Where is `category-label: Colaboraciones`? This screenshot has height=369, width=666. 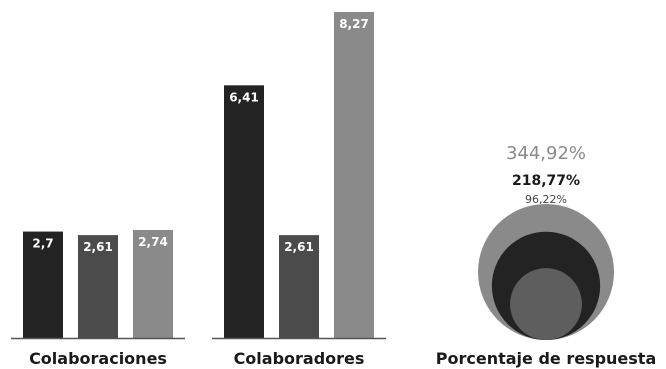
category-label: Colaboraciones is located at coordinates (98, 358).